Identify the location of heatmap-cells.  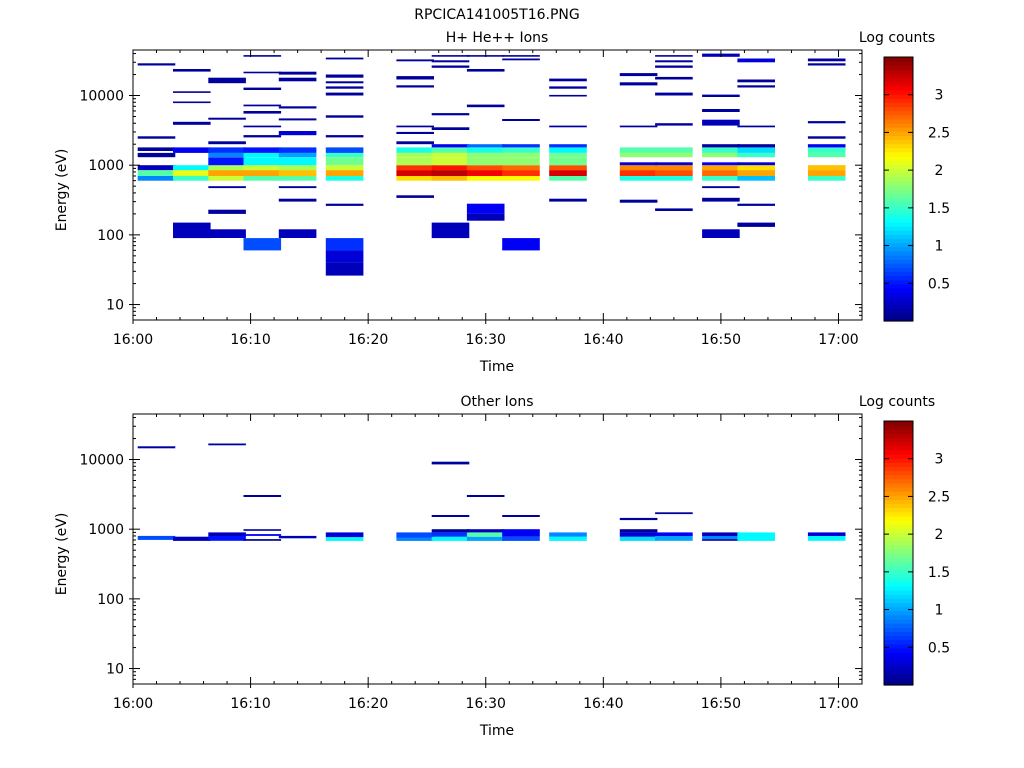
(491, 492).